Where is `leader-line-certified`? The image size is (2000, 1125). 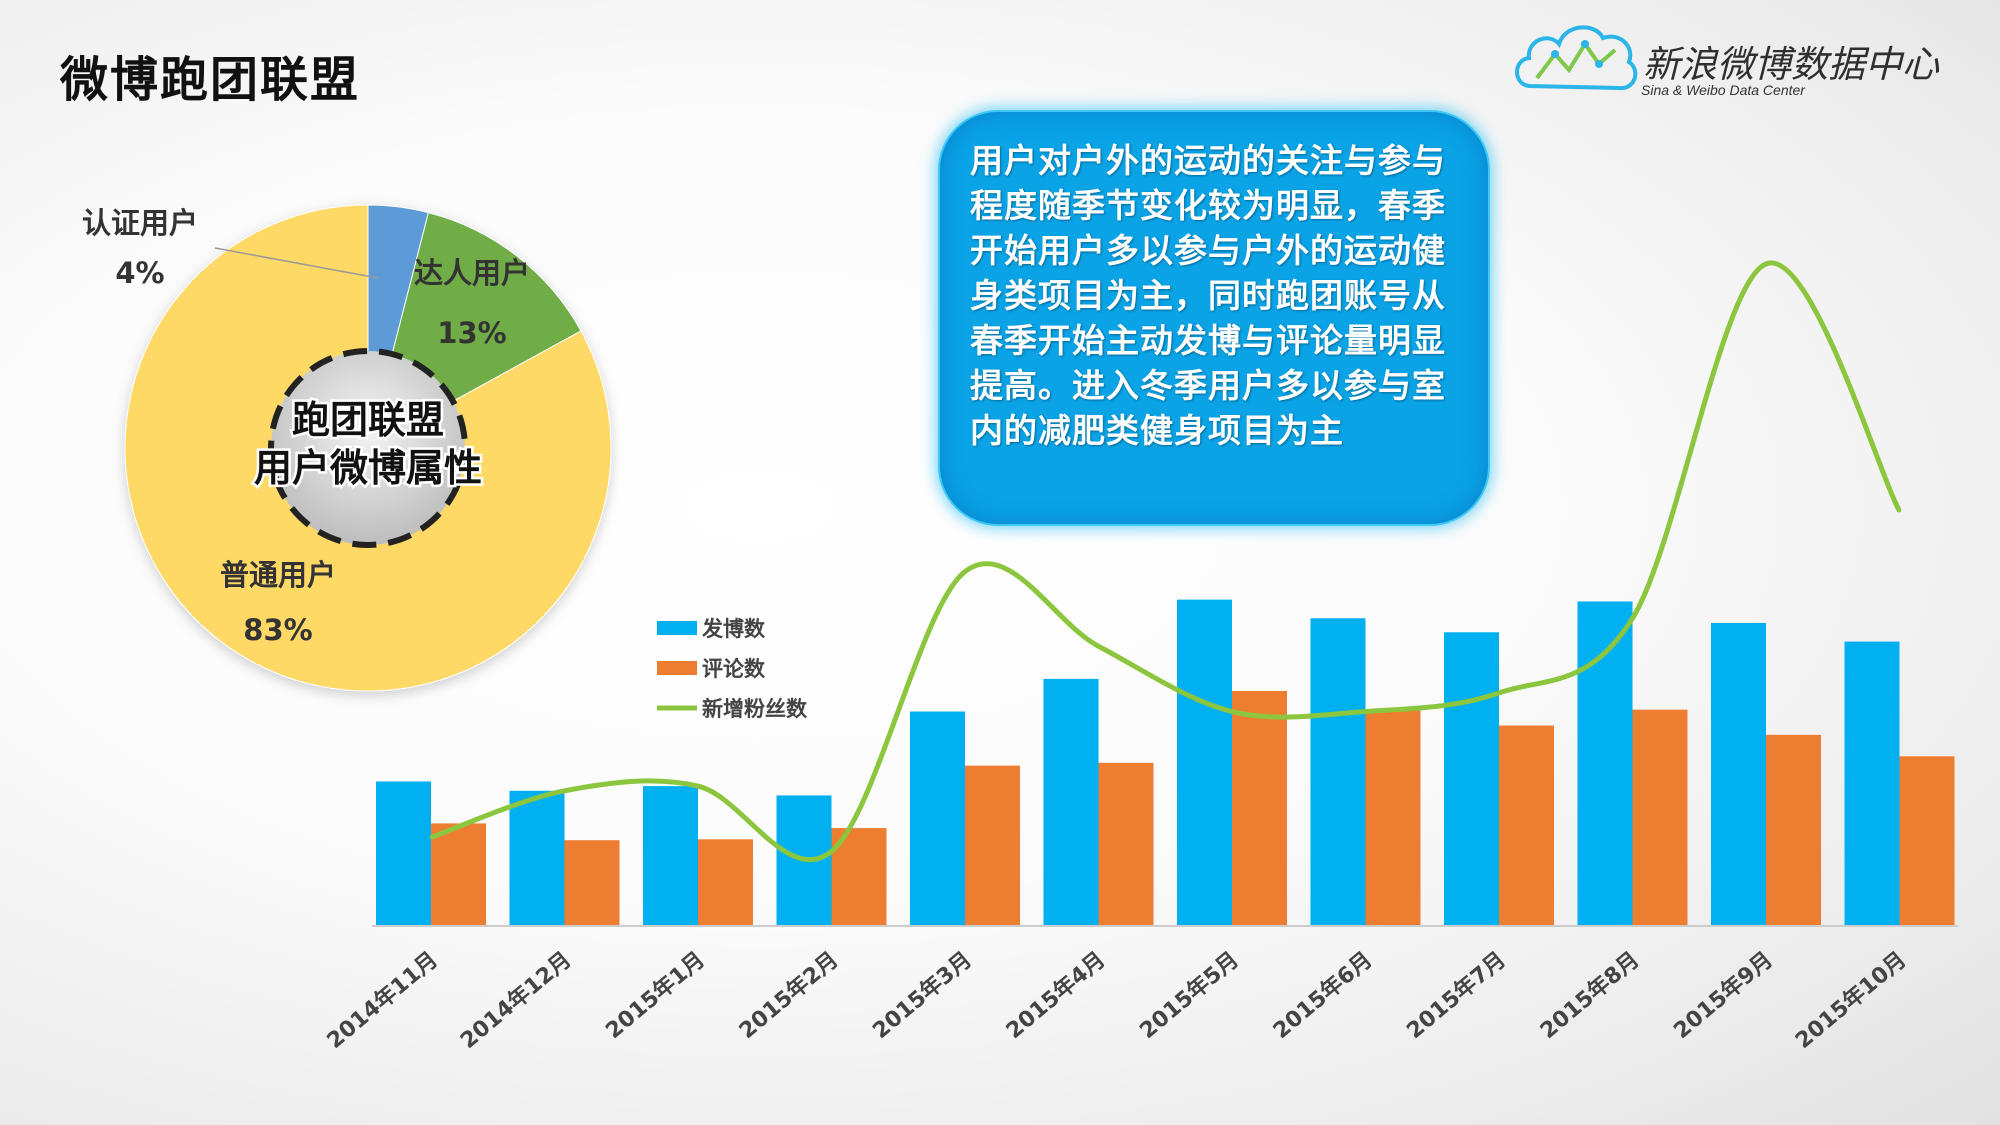
leader-line-certified is located at coordinates (296, 263).